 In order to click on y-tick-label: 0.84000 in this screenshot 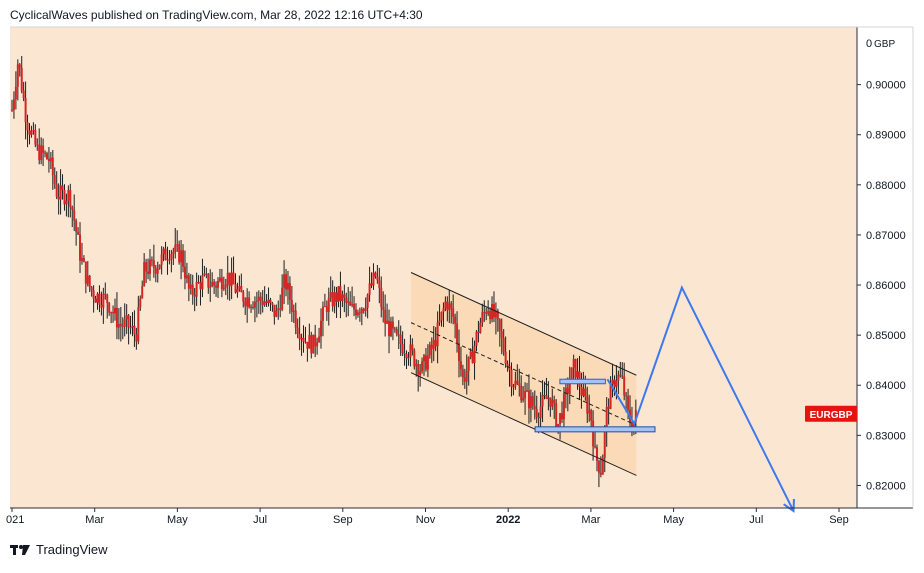, I will do `click(886, 386)`.